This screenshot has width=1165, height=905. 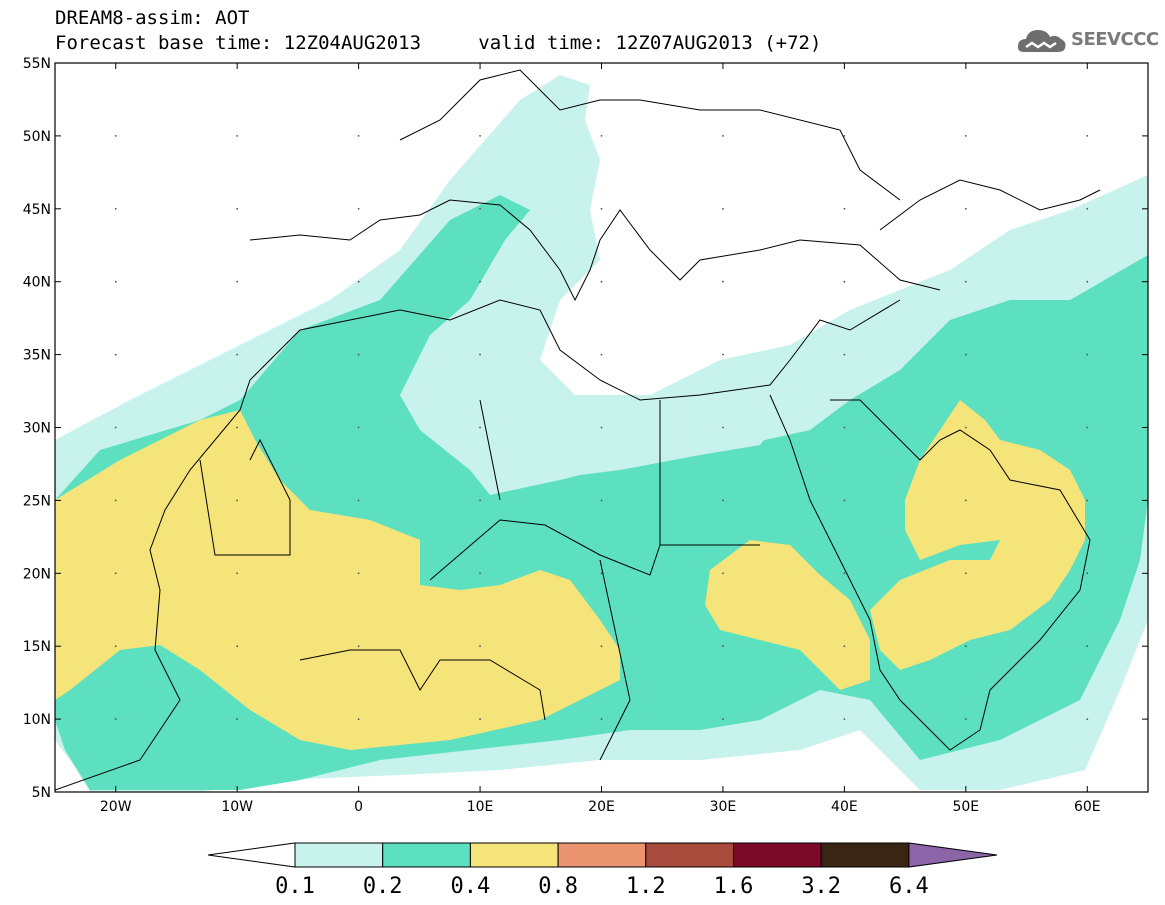 I want to click on lon-label: 0, so click(x=358, y=807).